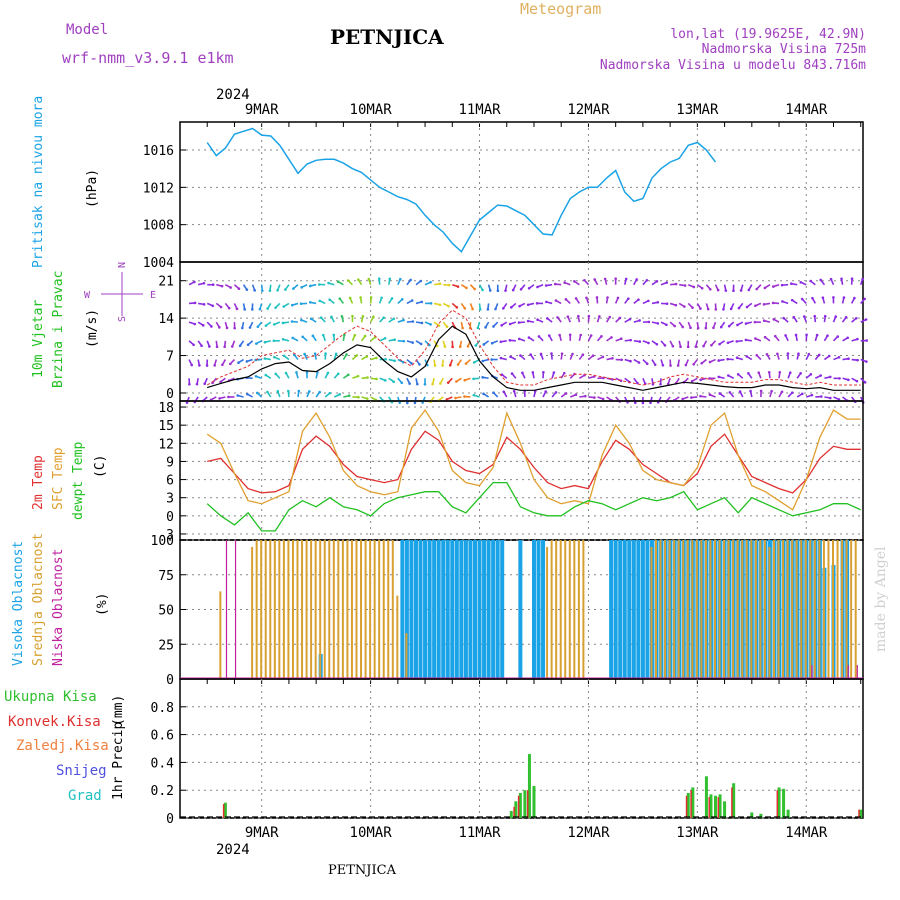 Image resolution: width=900 pixels, height=900 pixels. I want to click on pressure-unit: (hPa), so click(92, 188).